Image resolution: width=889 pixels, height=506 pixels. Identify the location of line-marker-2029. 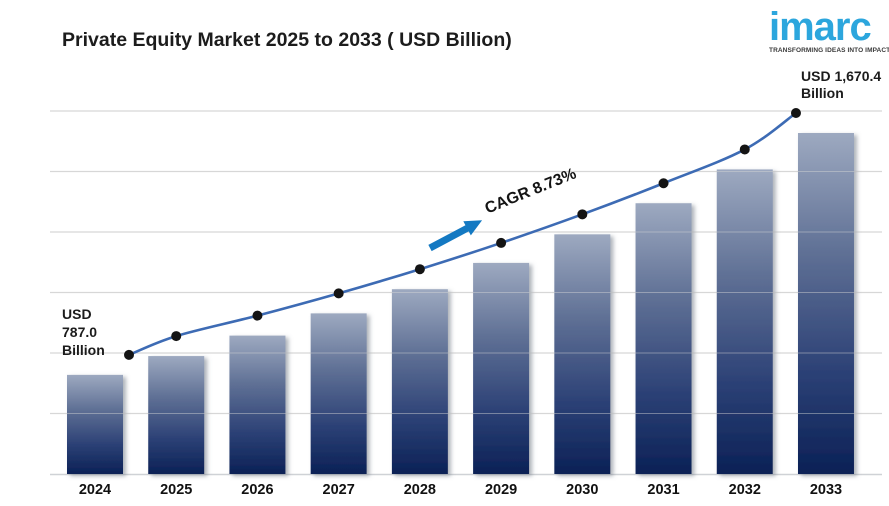
(501, 242).